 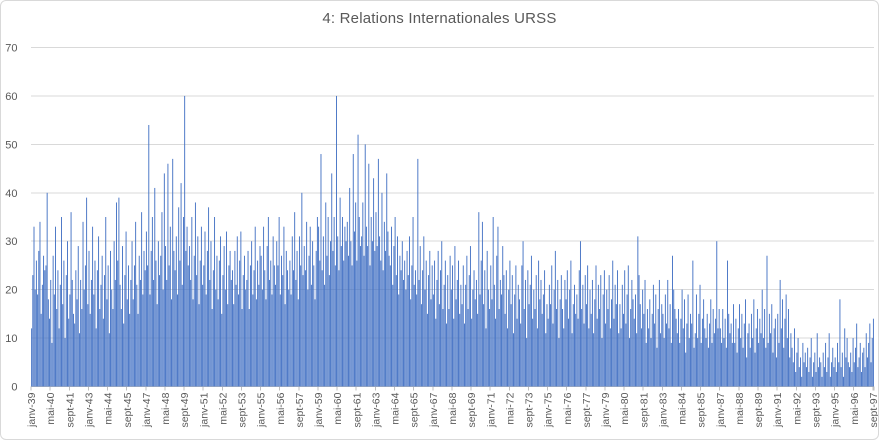 I want to click on x-axis-tick-label: mai-72, so click(x=510, y=408).